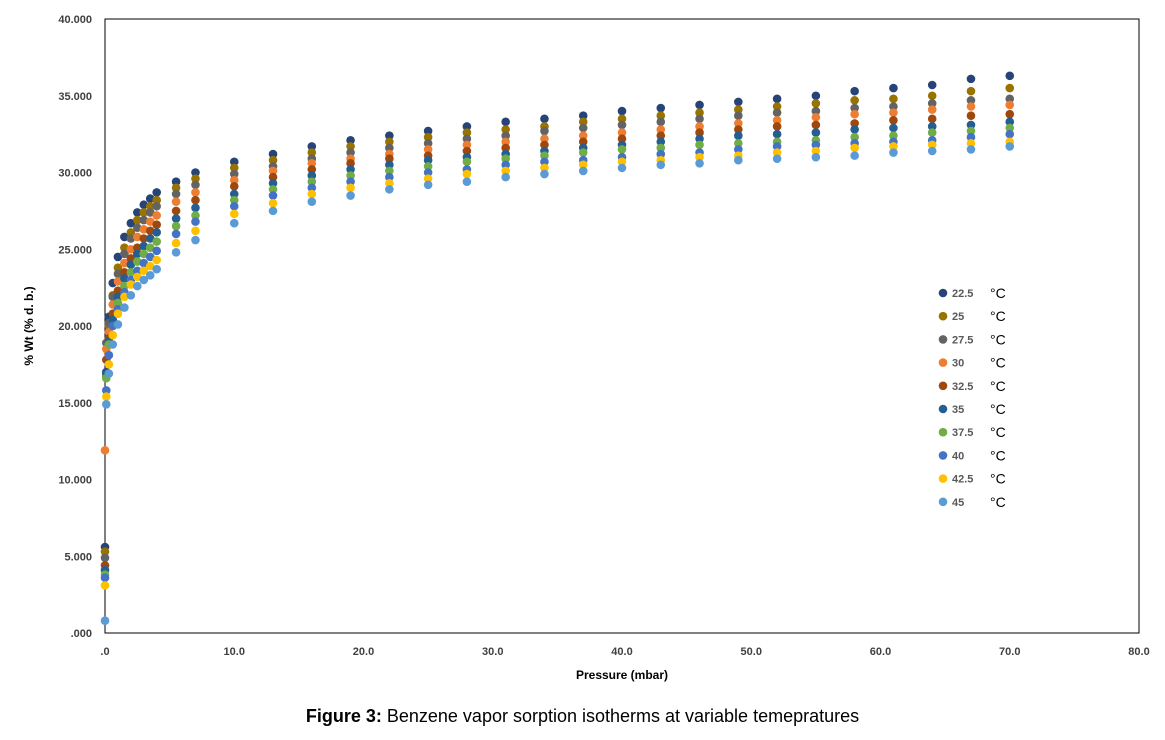  Describe the element at coordinates (343, 716) in the screenshot. I see `caption-label: Figure 3:` at that location.